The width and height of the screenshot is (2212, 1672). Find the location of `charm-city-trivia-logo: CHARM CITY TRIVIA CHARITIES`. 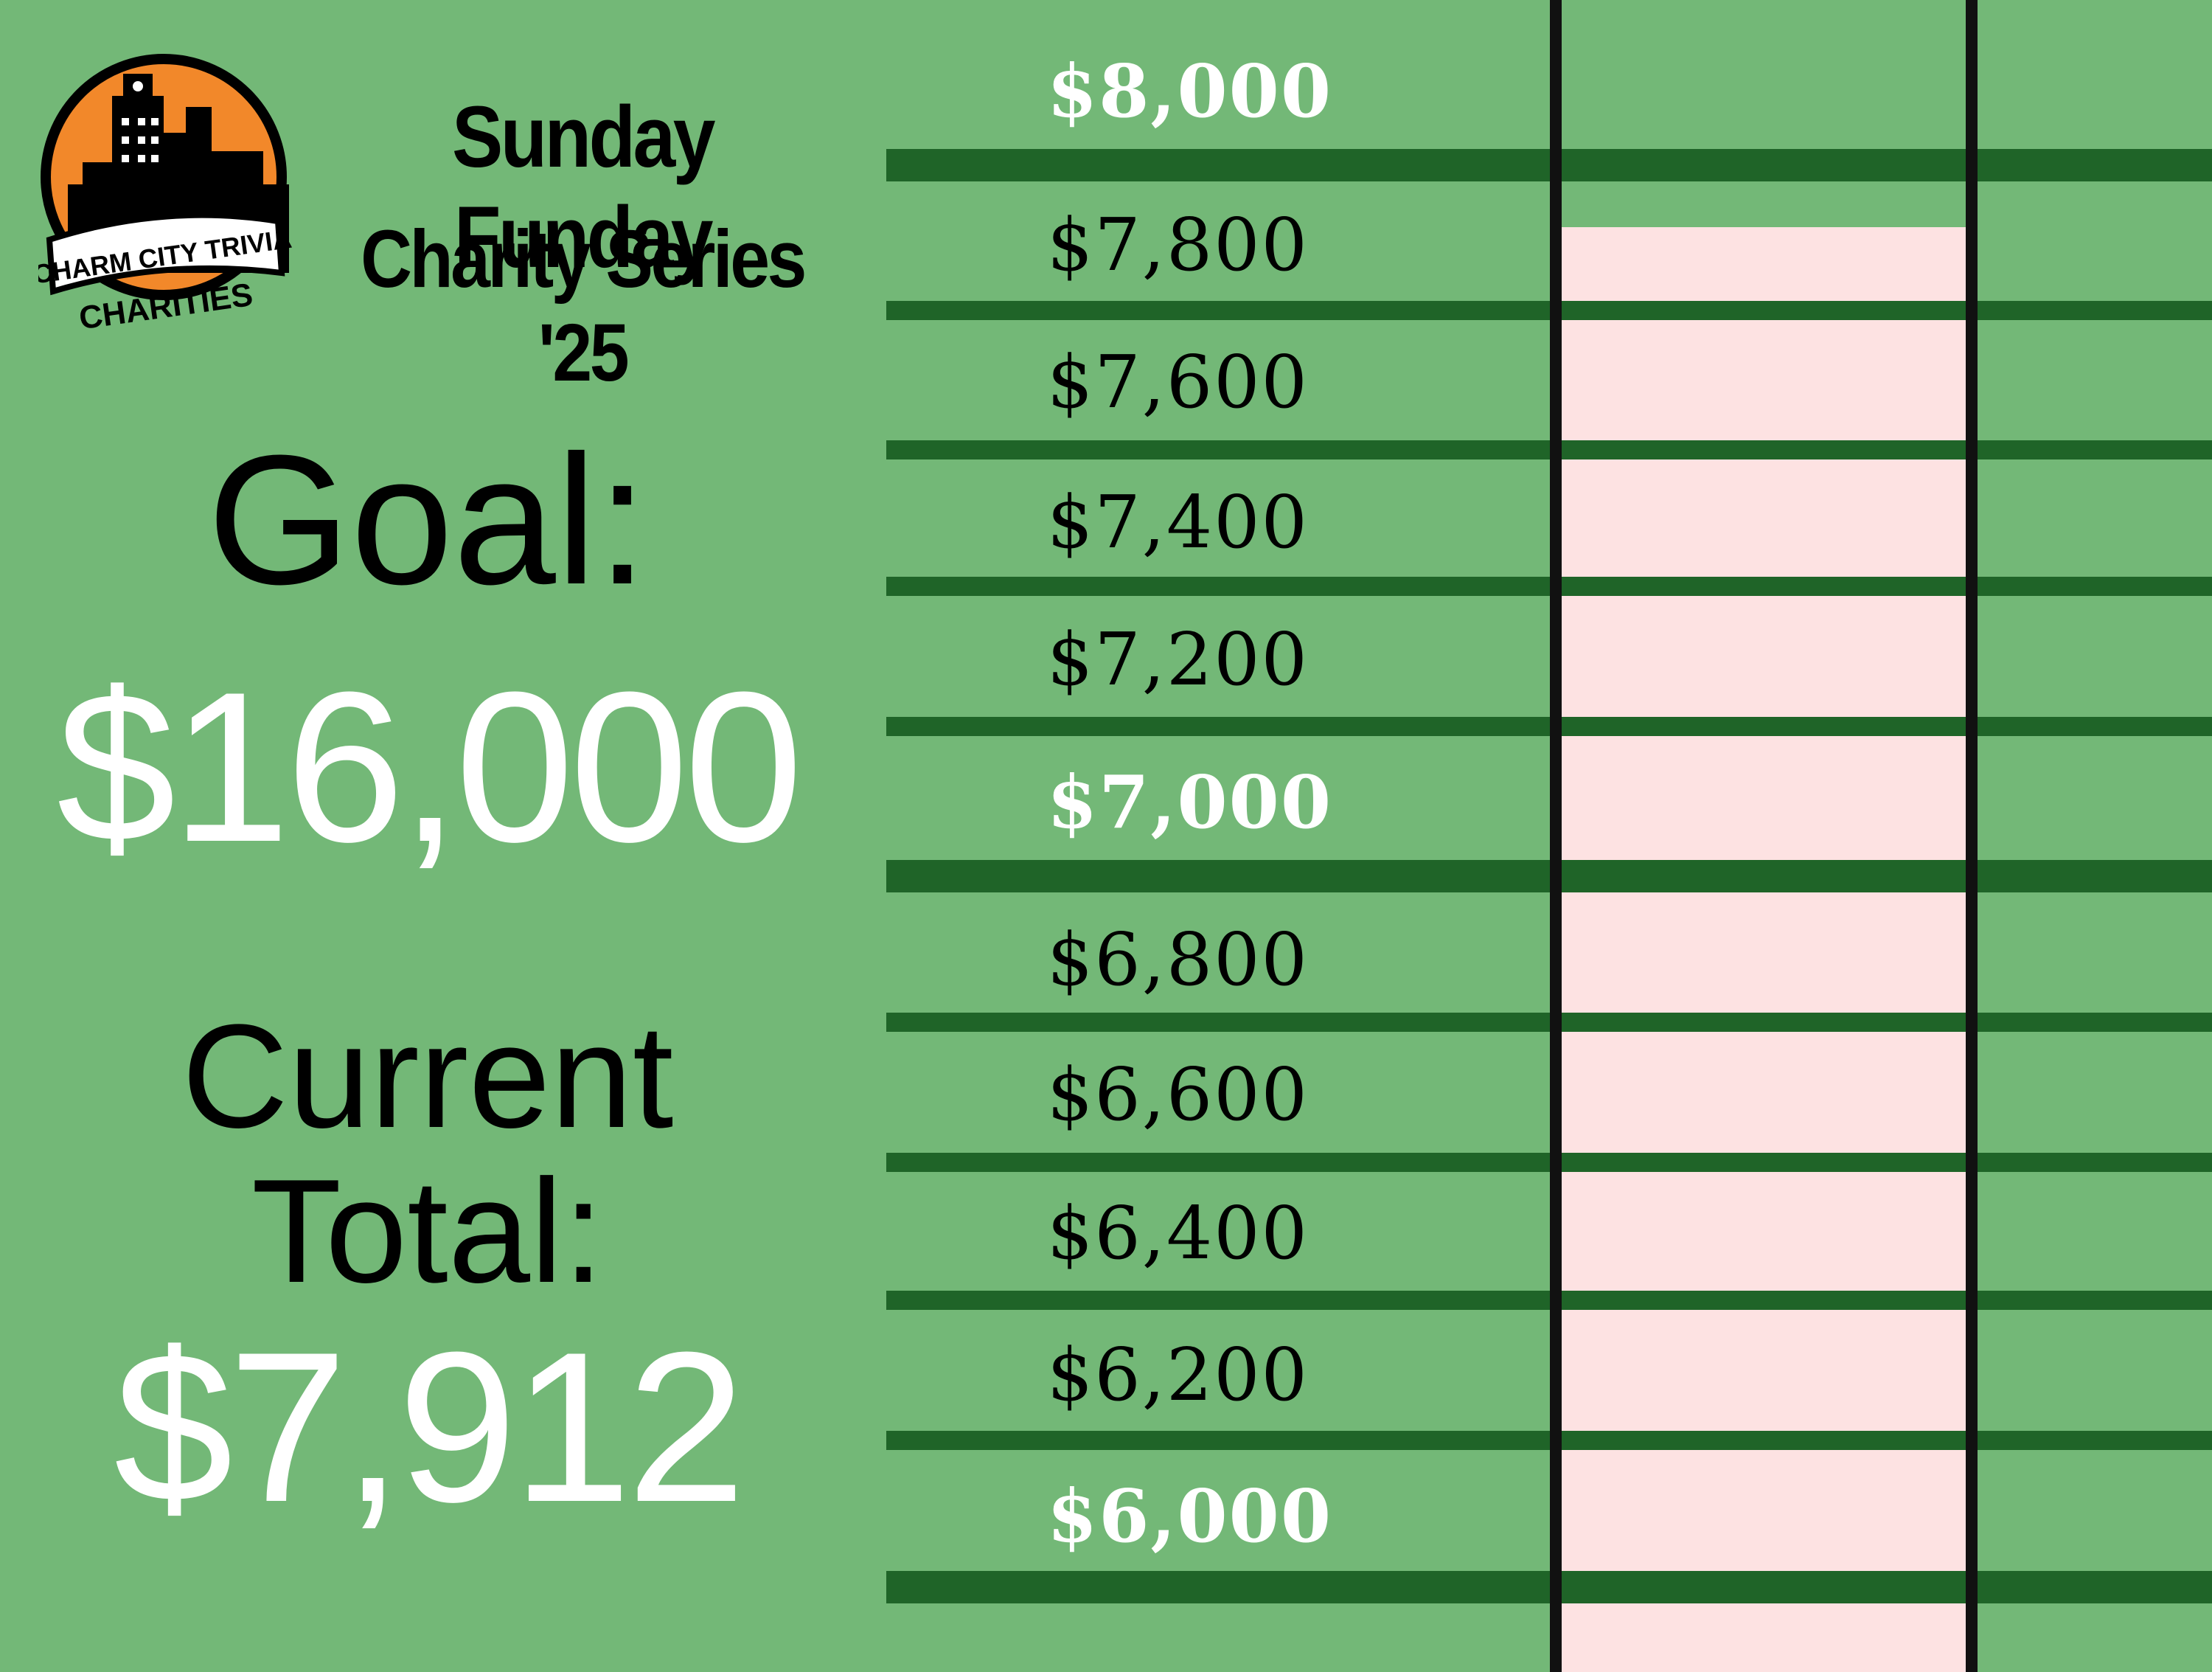

charm-city-trivia-logo: CHARM CITY TRIVIA CHARITIES is located at coordinates (165, 193).